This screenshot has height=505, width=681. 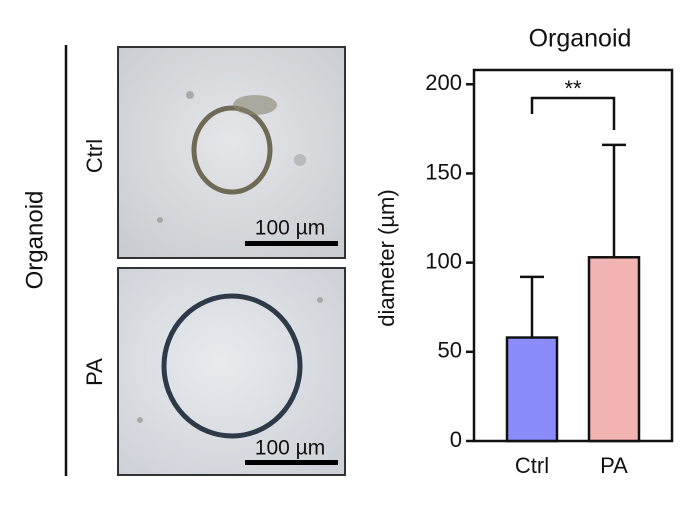 I want to click on significance-label: **, so click(x=573, y=88).